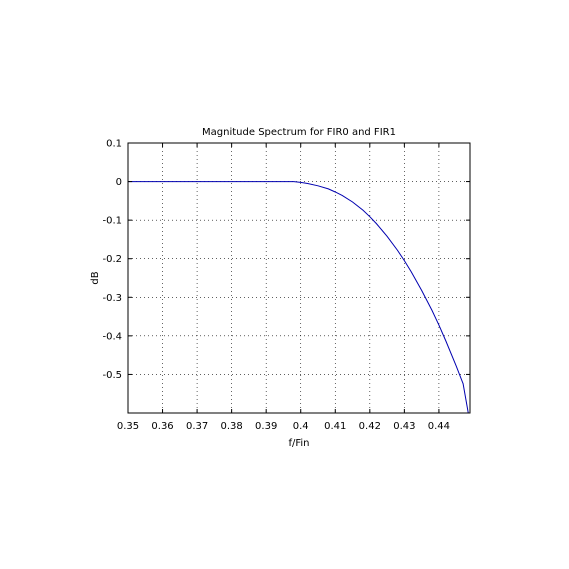 The width and height of the screenshot is (569, 569). What do you see at coordinates (128, 426) in the screenshot?
I see `x-tick-label: 0.35` at bounding box center [128, 426].